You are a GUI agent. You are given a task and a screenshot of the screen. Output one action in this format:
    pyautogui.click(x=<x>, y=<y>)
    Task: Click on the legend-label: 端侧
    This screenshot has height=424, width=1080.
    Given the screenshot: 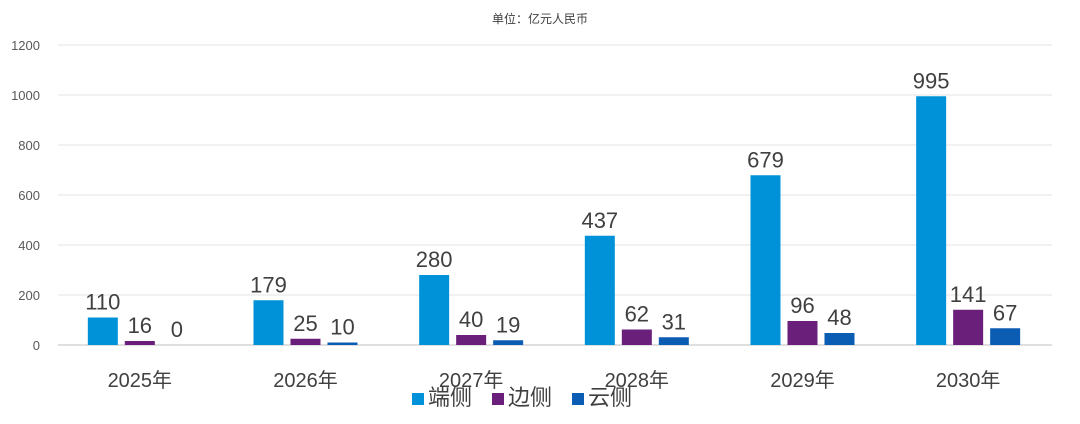 What is the action you would take?
    pyautogui.click(x=450, y=397)
    